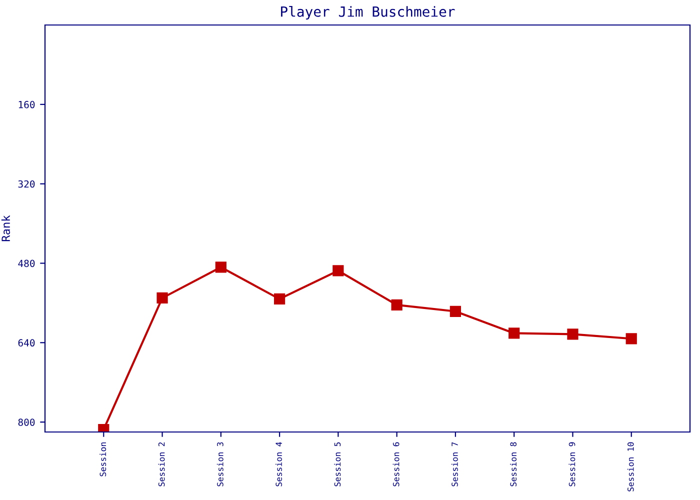 The image size is (700, 500). What do you see at coordinates (454, 464) in the screenshot?
I see `x-tick-label: Session 7` at bounding box center [454, 464].